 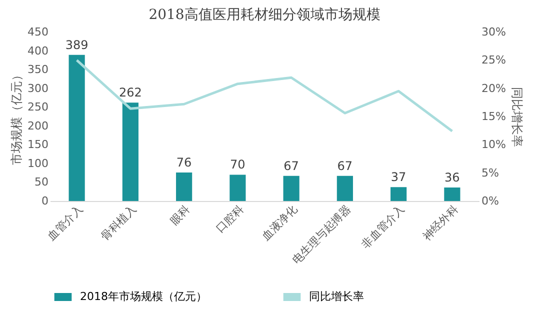 What do you see at coordinates (38, 145) in the screenshot?
I see `y-tick-label: 150` at bounding box center [38, 145].